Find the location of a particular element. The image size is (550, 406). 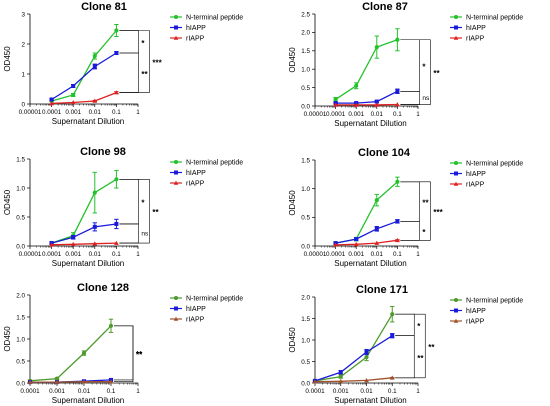

chart-title: Clone 98 is located at coordinates (103, 152).